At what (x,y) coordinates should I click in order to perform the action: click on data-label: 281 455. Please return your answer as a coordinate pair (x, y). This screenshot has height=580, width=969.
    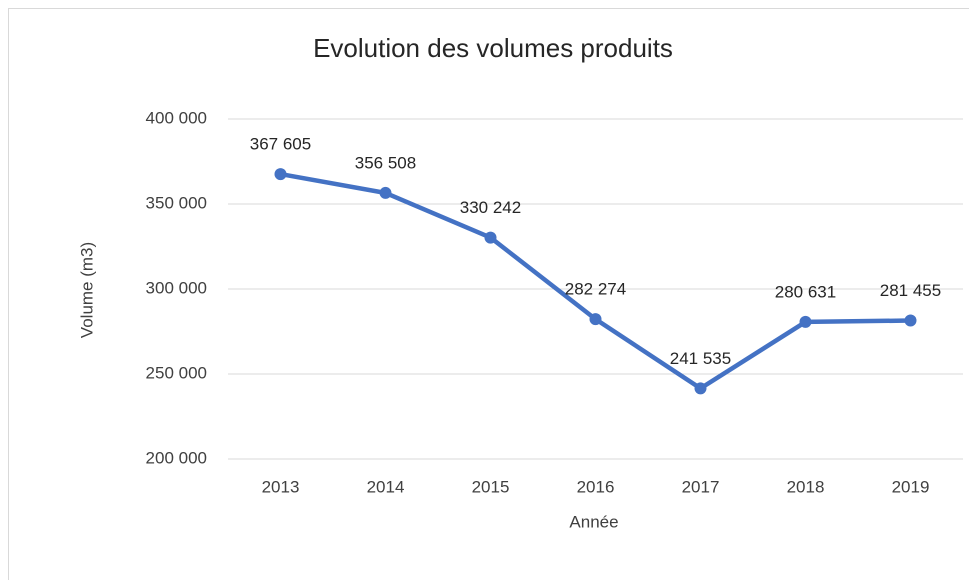
    Looking at the image, I should click on (910, 290).